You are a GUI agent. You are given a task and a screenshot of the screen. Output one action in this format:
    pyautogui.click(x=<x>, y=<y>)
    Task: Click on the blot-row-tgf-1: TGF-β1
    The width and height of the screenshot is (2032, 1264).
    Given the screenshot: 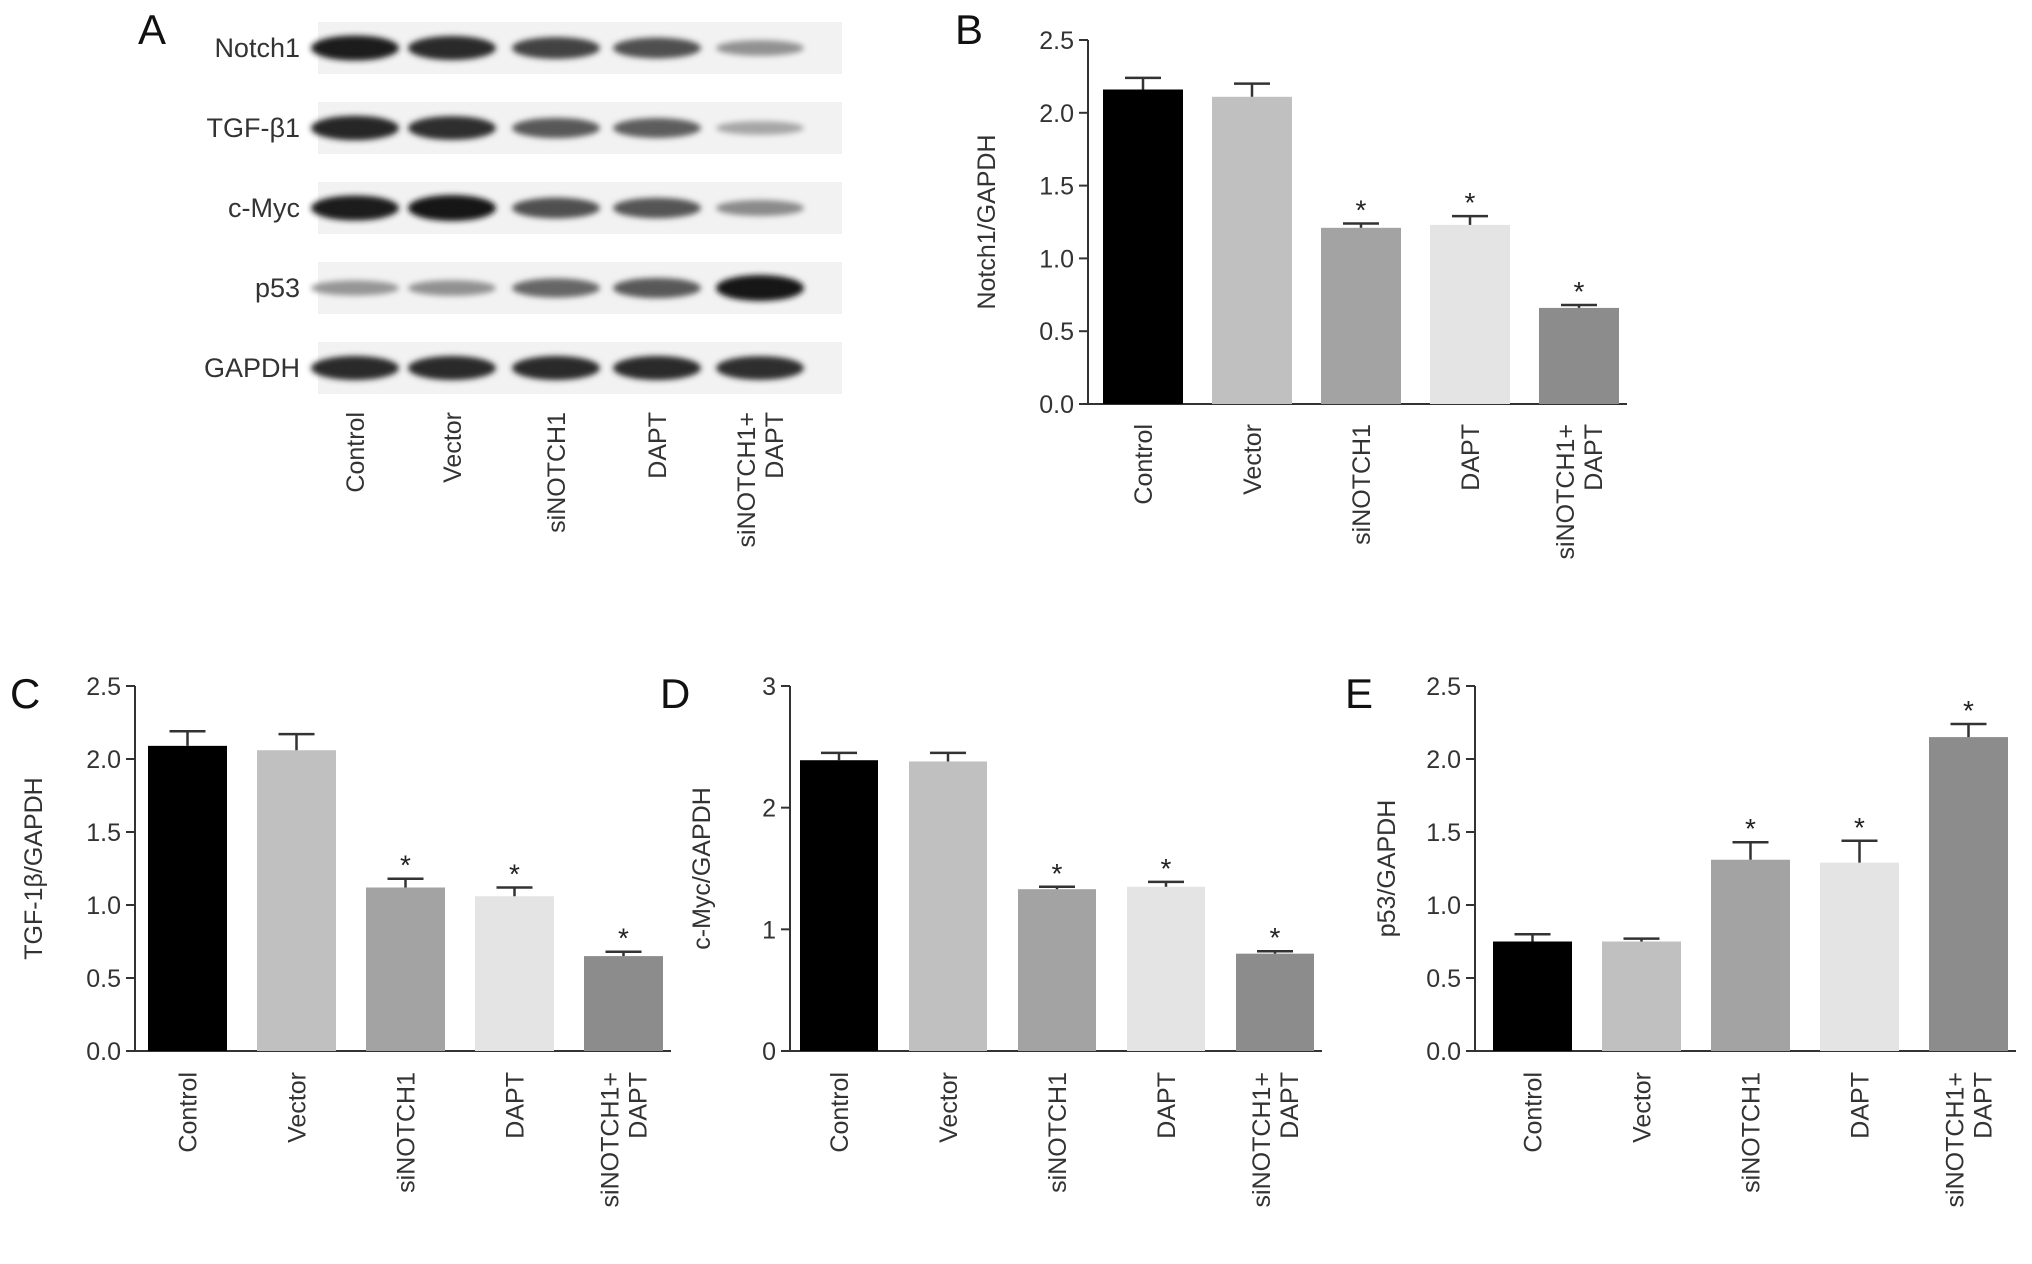 What is the action you would take?
    pyautogui.click(x=524, y=128)
    